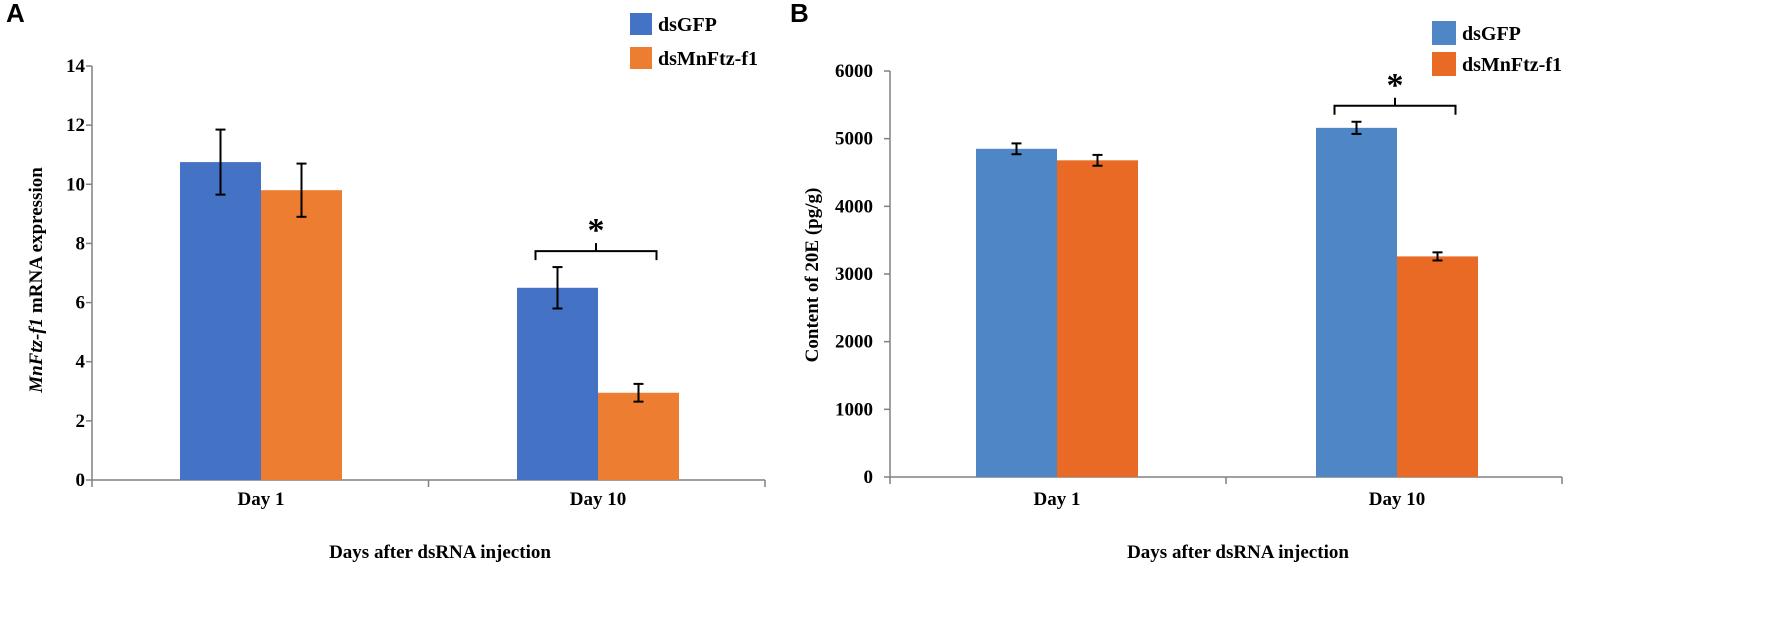  I want to click on panel-a-y-tick-label: 14, so click(76, 66).